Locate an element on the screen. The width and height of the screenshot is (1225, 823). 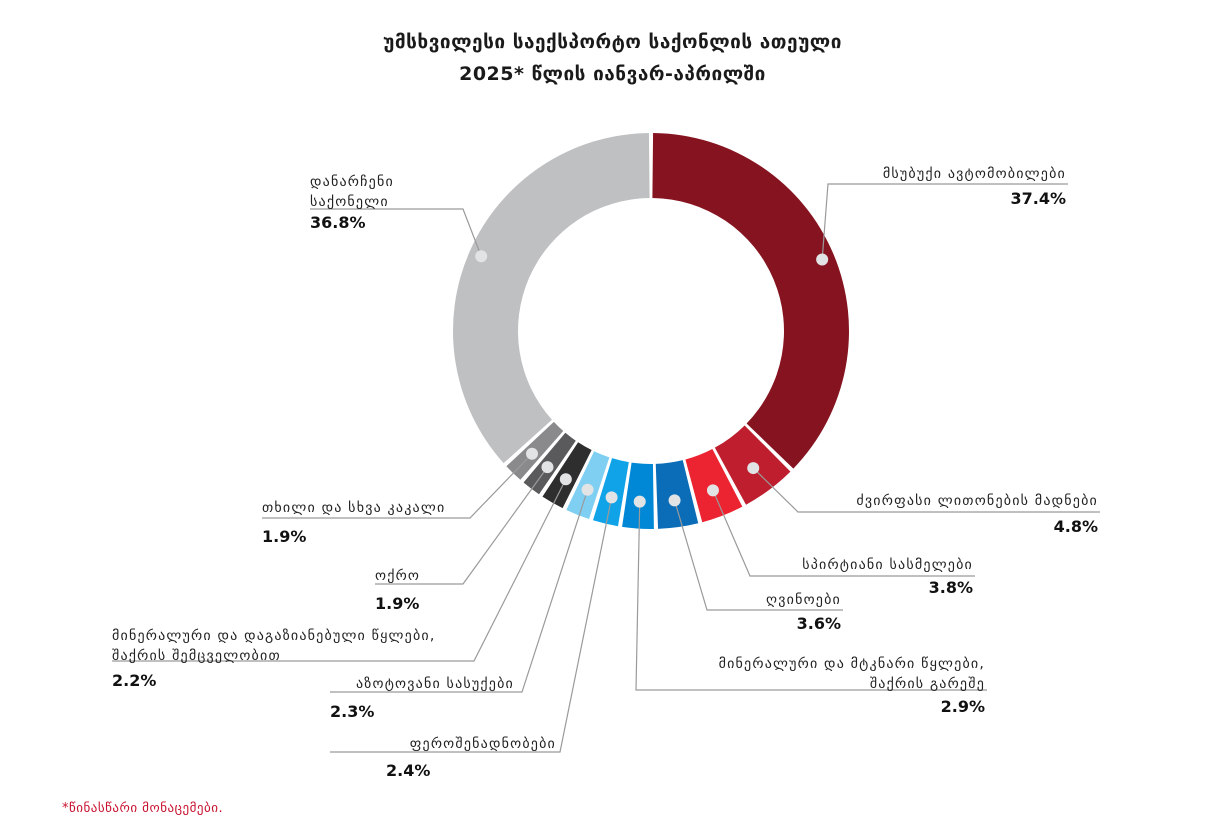
chart-subtitle-line: 2025* წლის იანვარ-აპრილში is located at coordinates (612, 74).